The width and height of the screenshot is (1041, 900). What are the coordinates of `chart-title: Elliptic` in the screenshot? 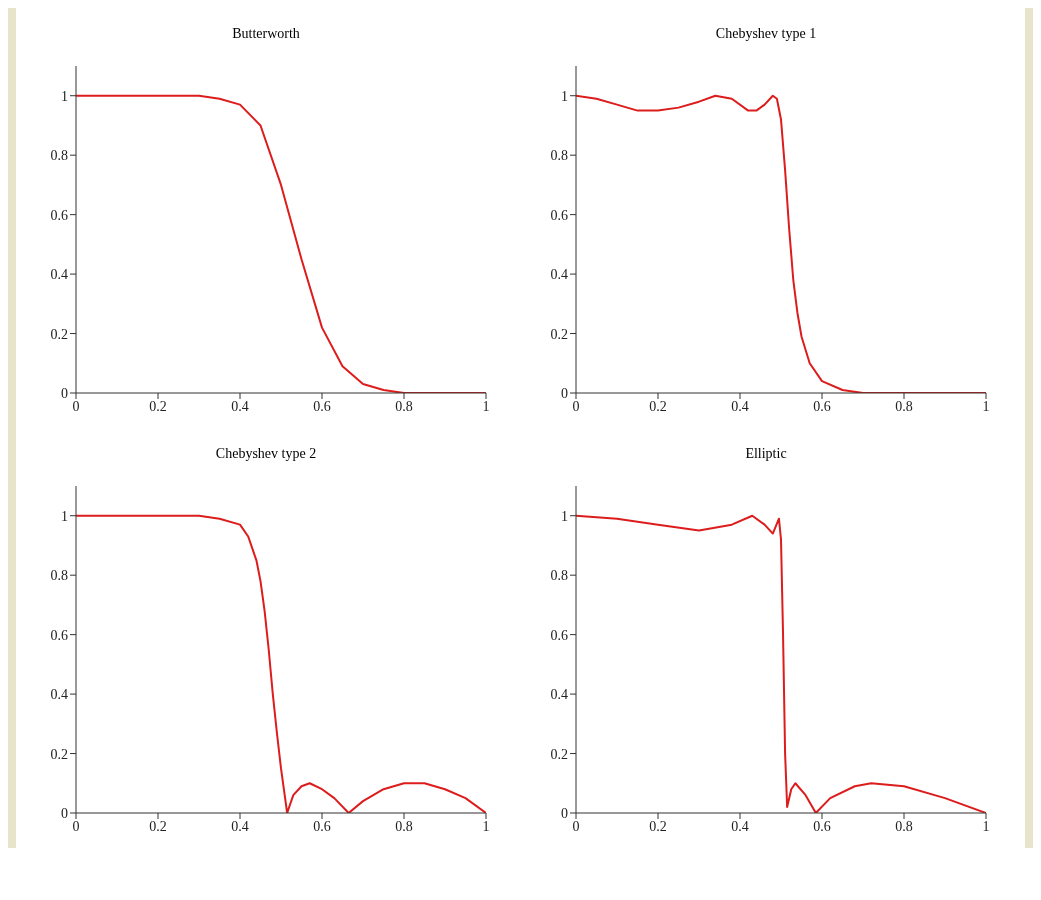 It's located at (766, 454).